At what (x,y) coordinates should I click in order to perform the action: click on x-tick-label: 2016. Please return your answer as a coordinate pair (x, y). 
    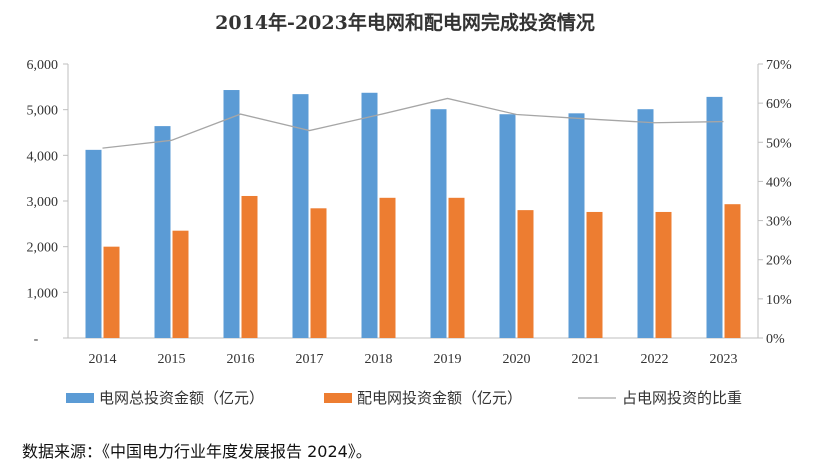
    Looking at the image, I should click on (241, 359).